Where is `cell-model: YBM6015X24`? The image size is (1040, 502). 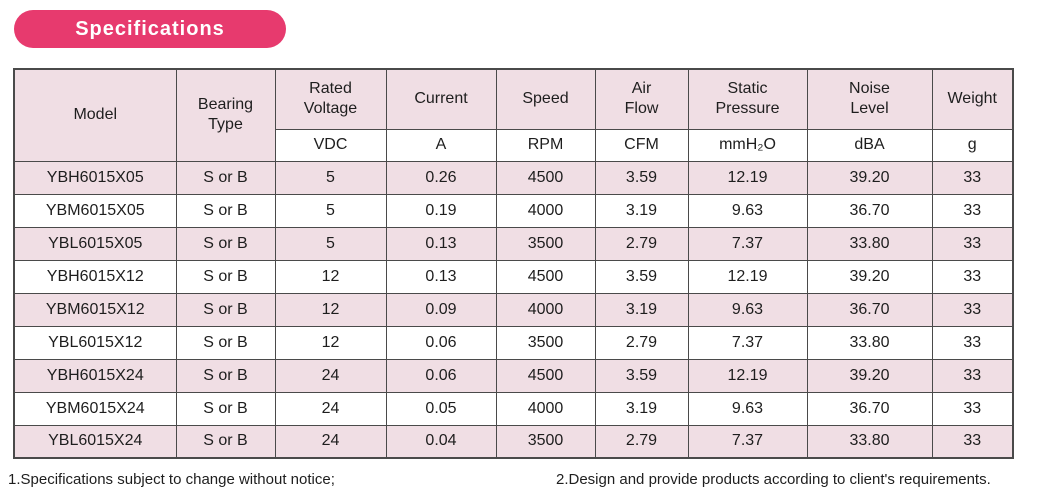
cell-model: YBM6015X24 is located at coordinates (95, 408).